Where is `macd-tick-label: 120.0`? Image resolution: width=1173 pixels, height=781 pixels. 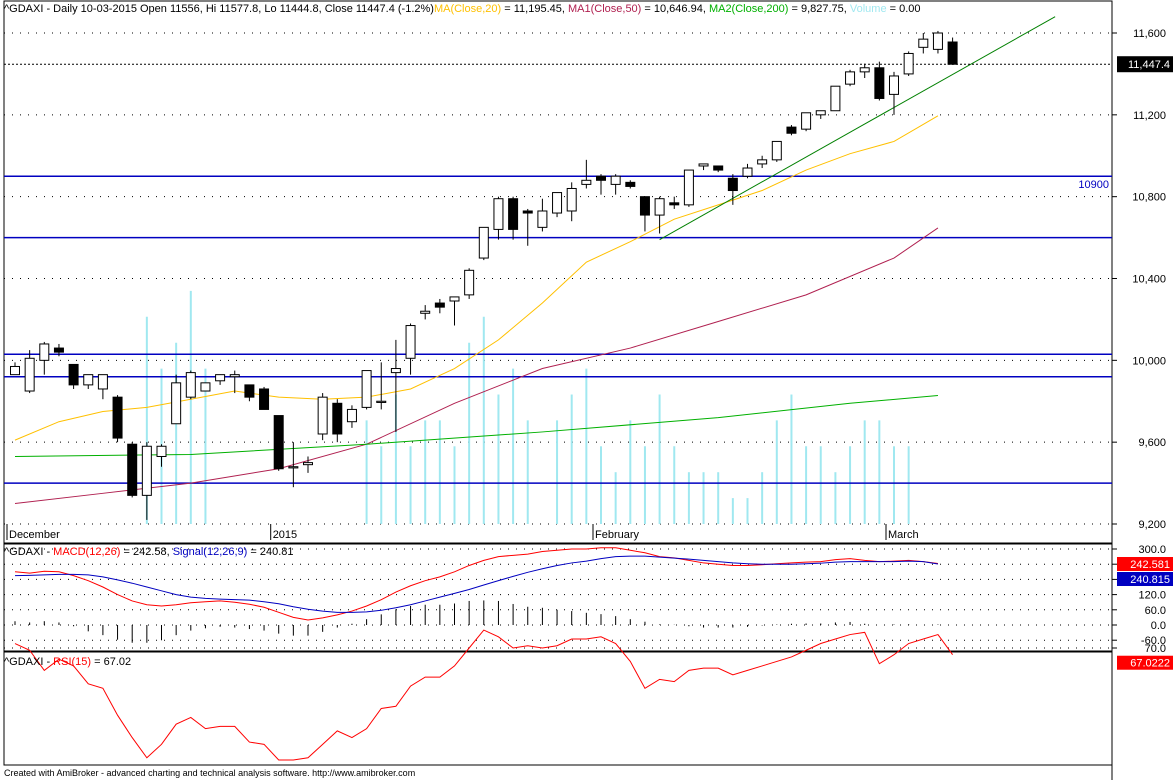 macd-tick-label: 120.0 is located at coordinates (1152, 596).